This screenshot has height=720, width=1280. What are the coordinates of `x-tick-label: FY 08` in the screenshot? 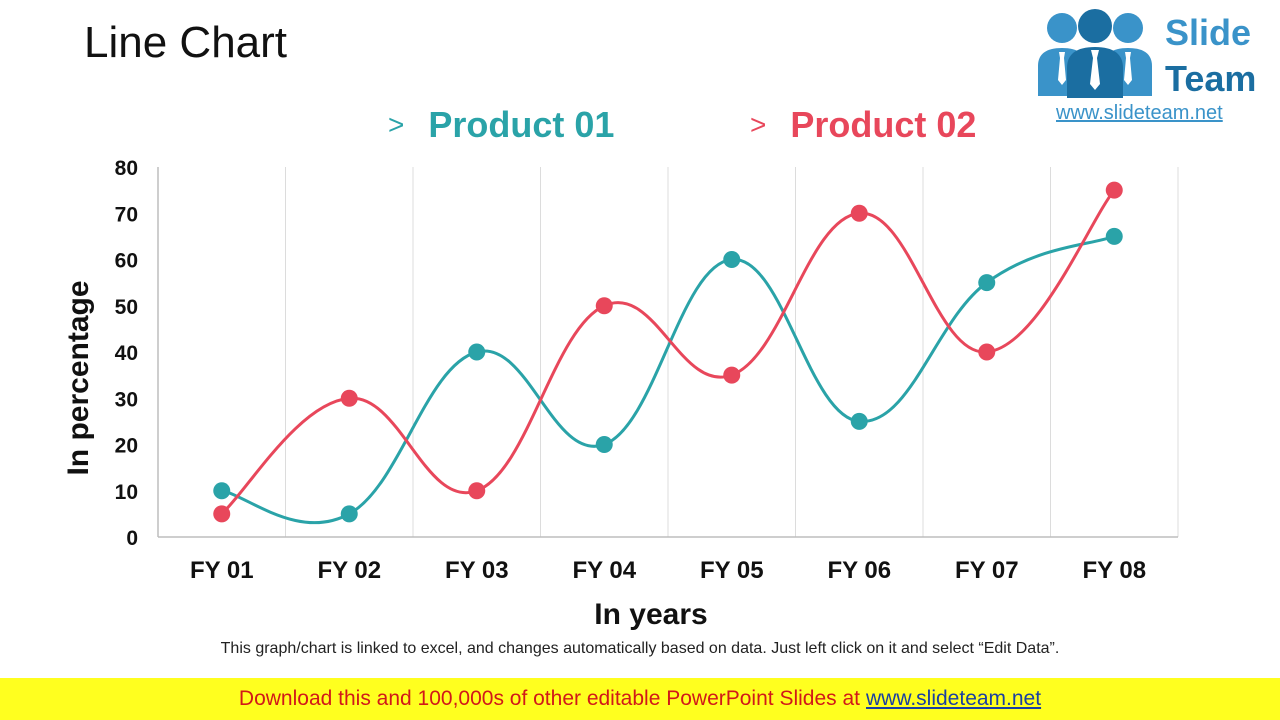 It's located at (1114, 570).